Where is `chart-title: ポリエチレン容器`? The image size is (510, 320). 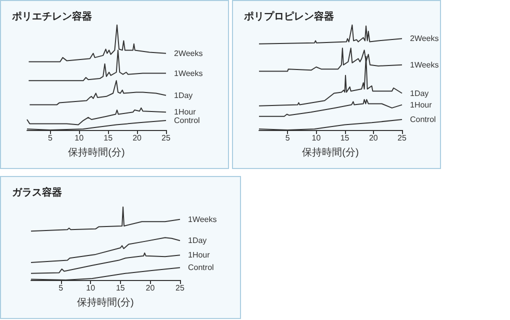
chart-title: ポリエチレン容器 is located at coordinates (51, 16).